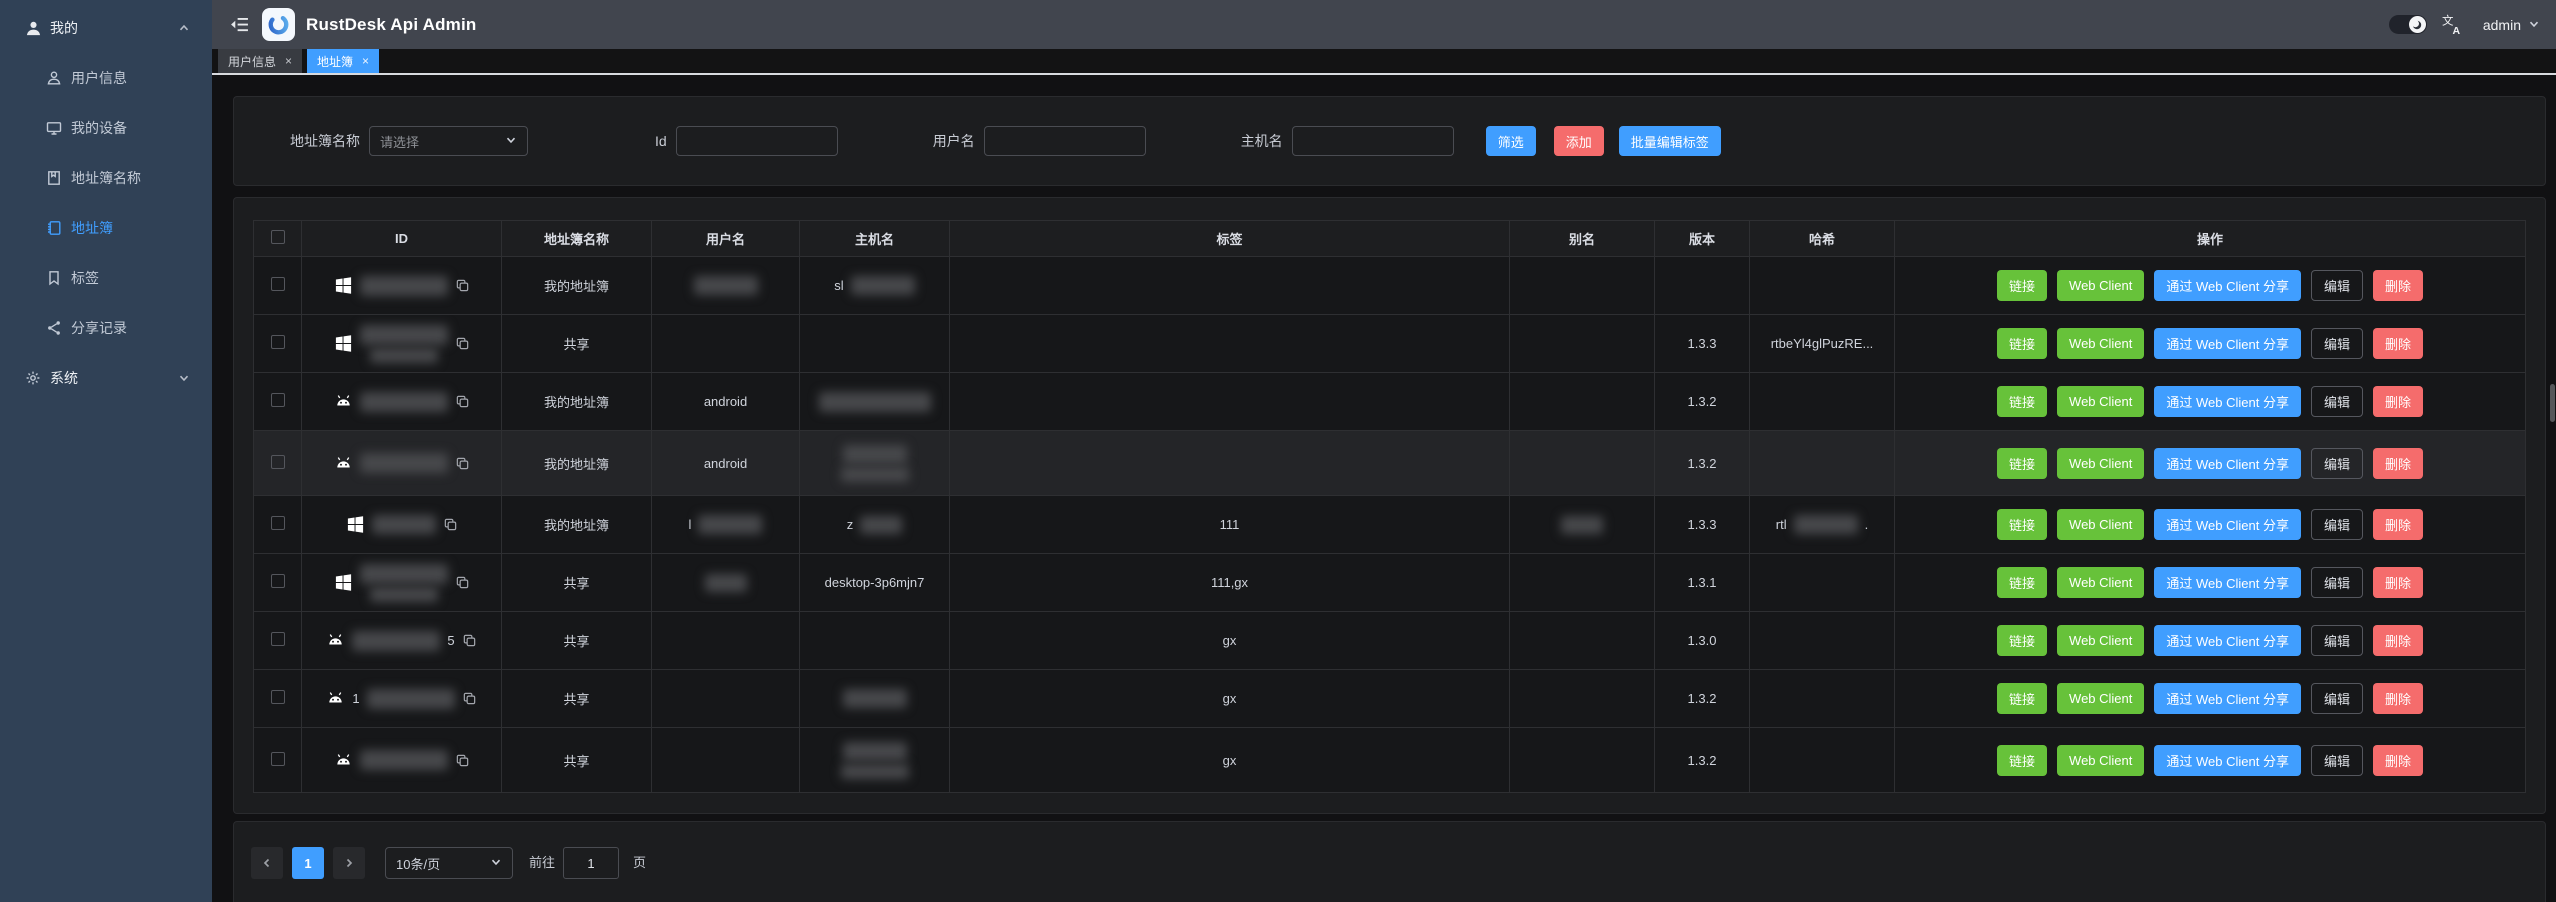  What do you see at coordinates (106, 128) in the screenshot?
I see `sidebar-item-我的设备: 我的设备` at bounding box center [106, 128].